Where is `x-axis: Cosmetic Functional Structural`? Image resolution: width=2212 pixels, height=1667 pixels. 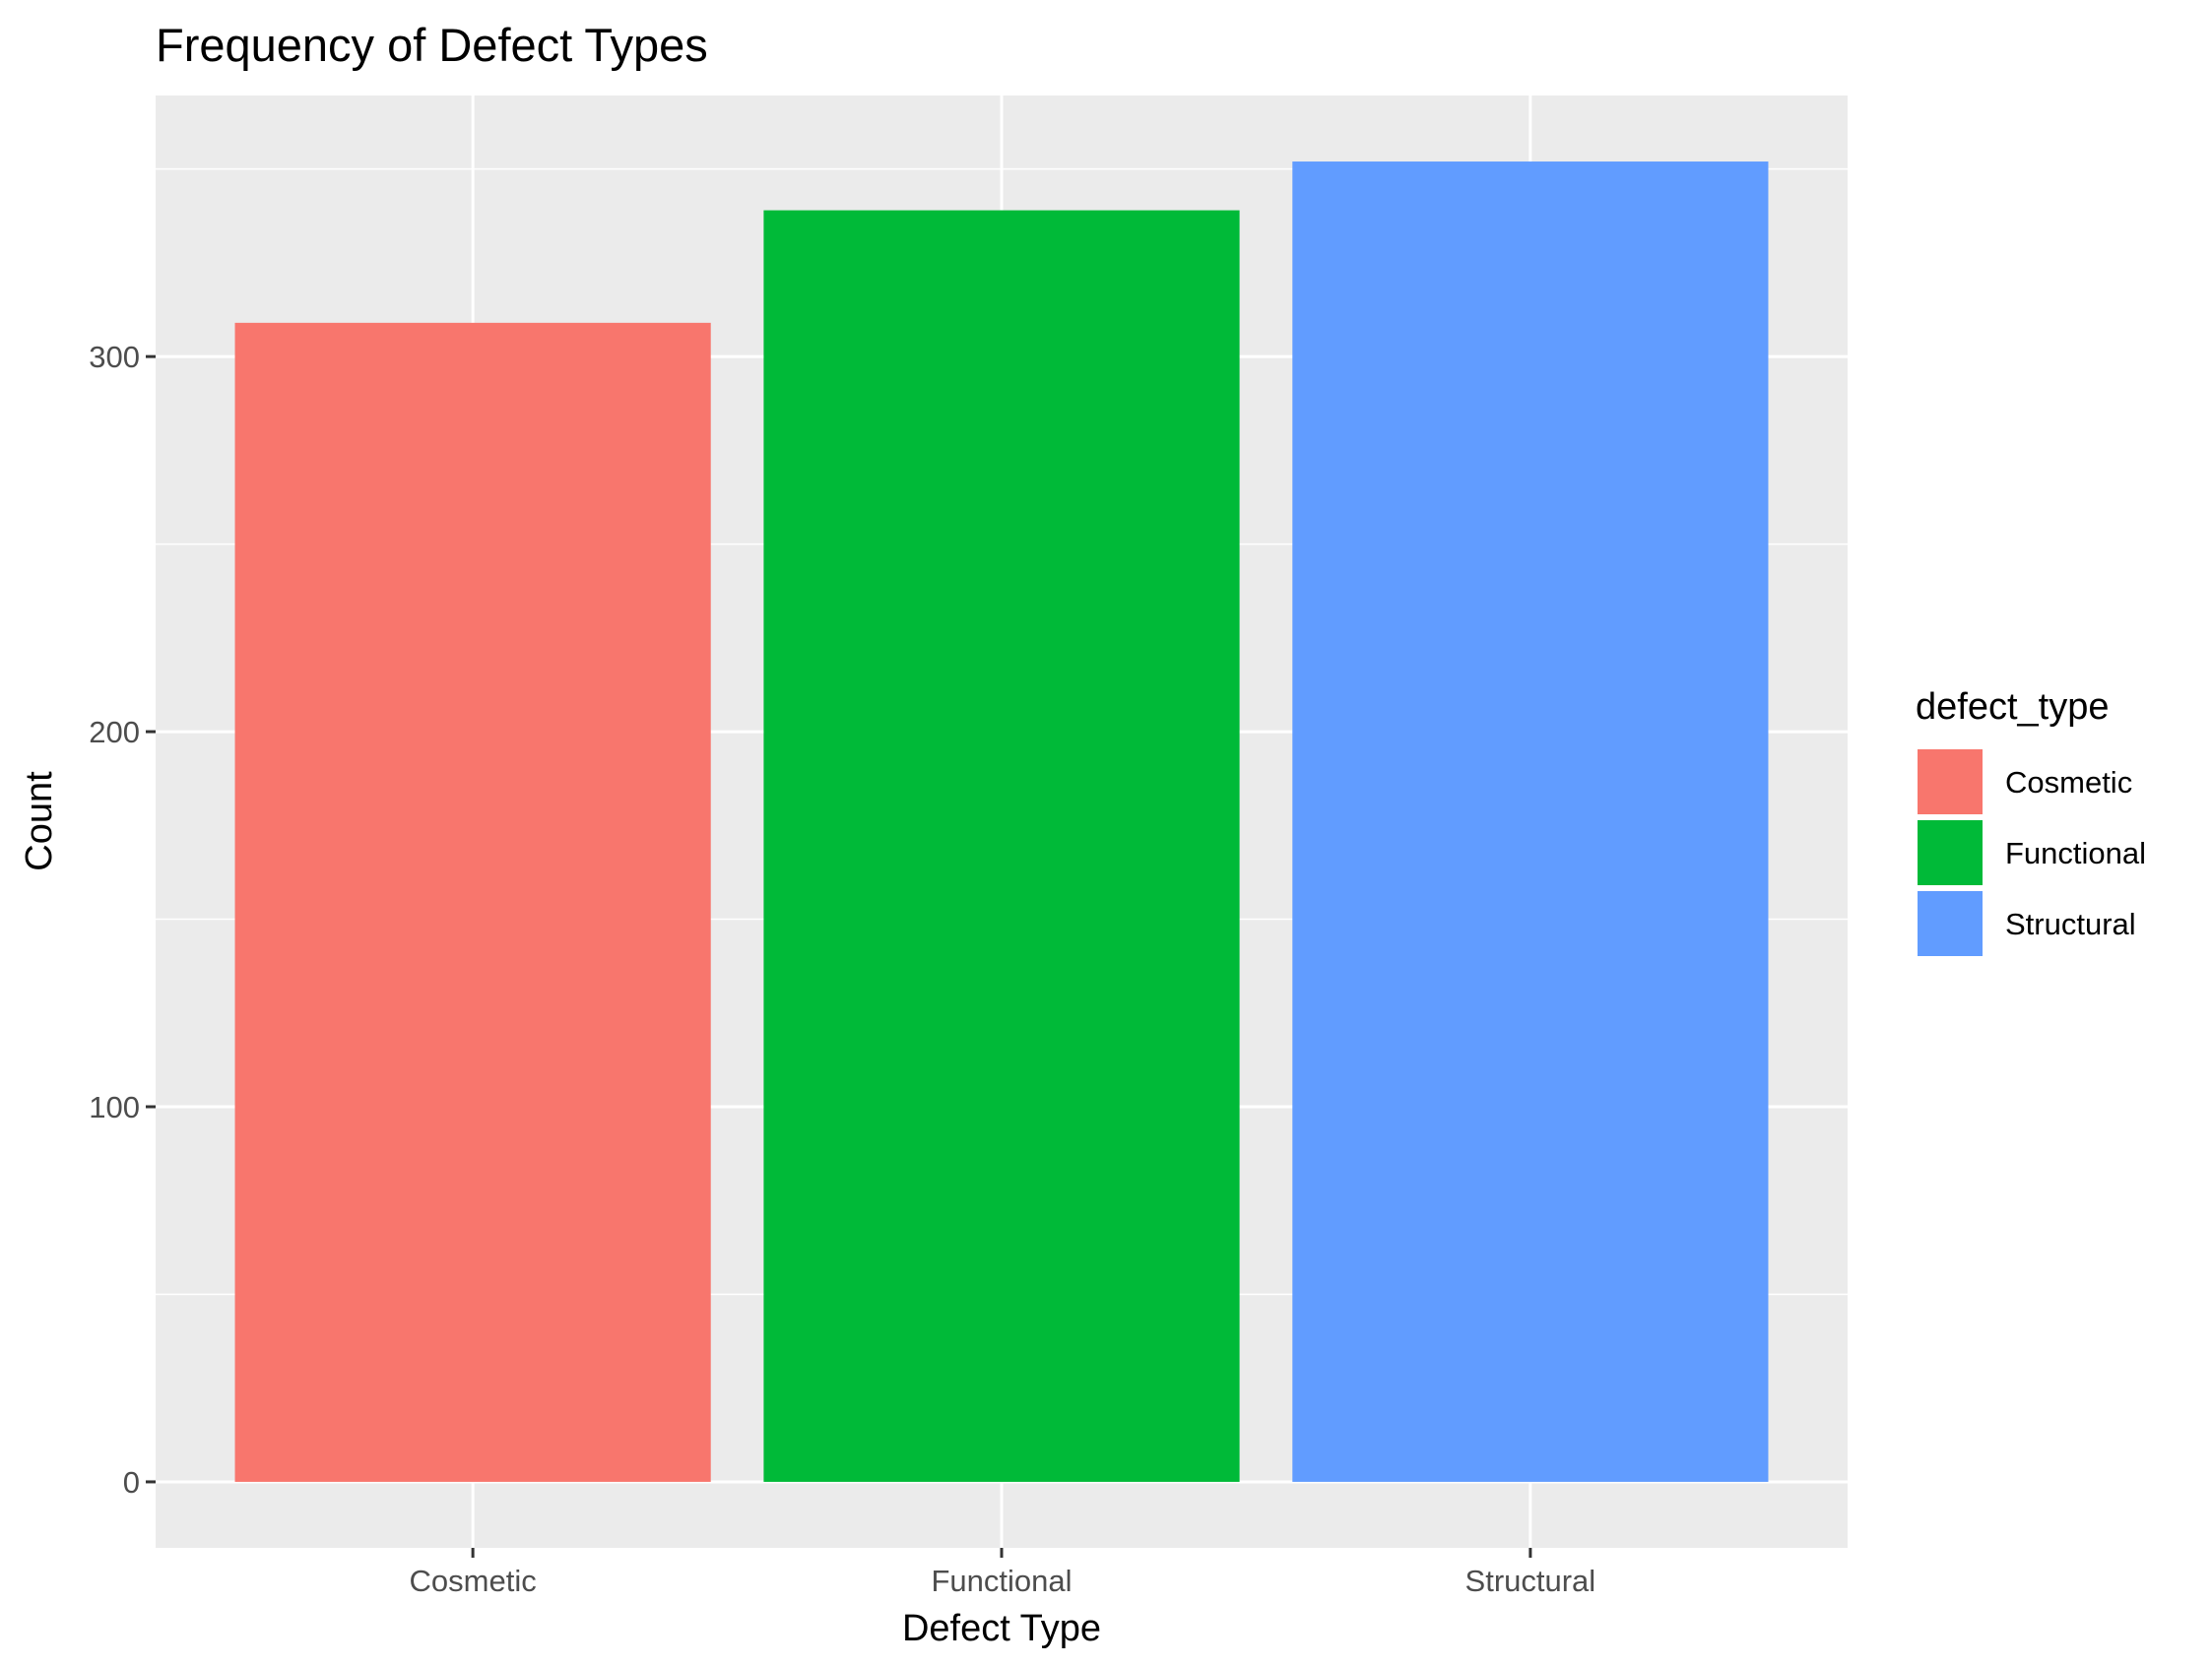
x-axis: Cosmetic Functional Structural is located at coordinates (1003, 1573).